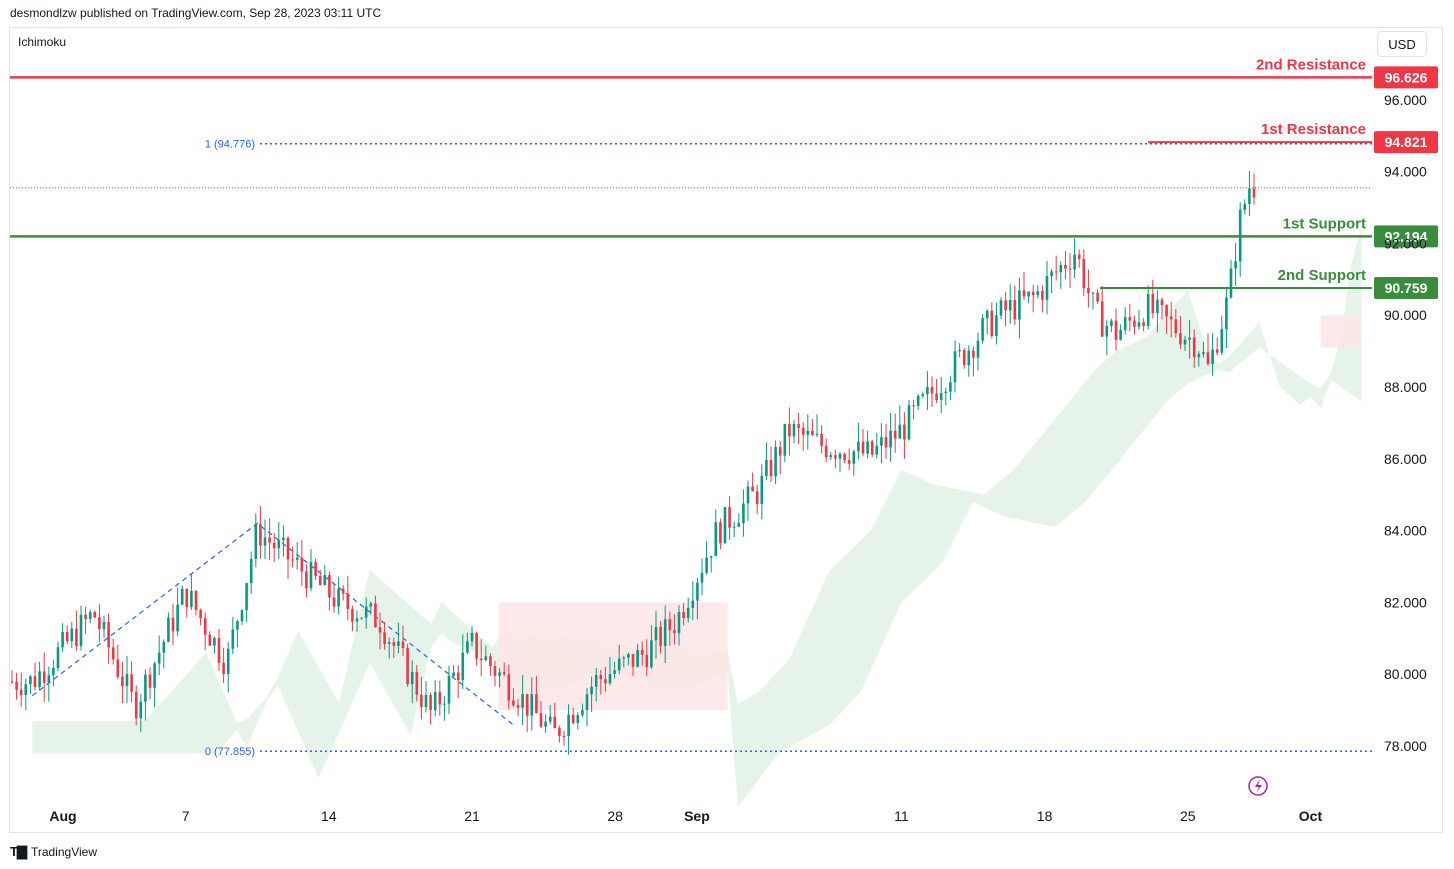  I want to click on currency-button: USD, so click(1402, 44).